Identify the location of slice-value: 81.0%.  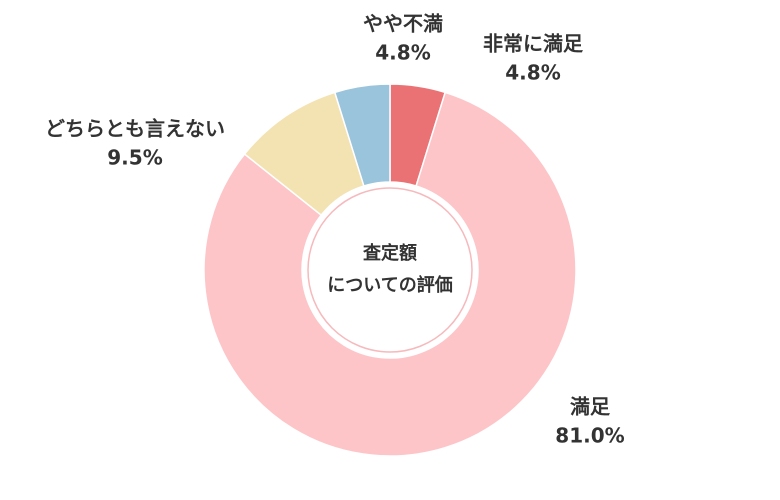
(589, 436).